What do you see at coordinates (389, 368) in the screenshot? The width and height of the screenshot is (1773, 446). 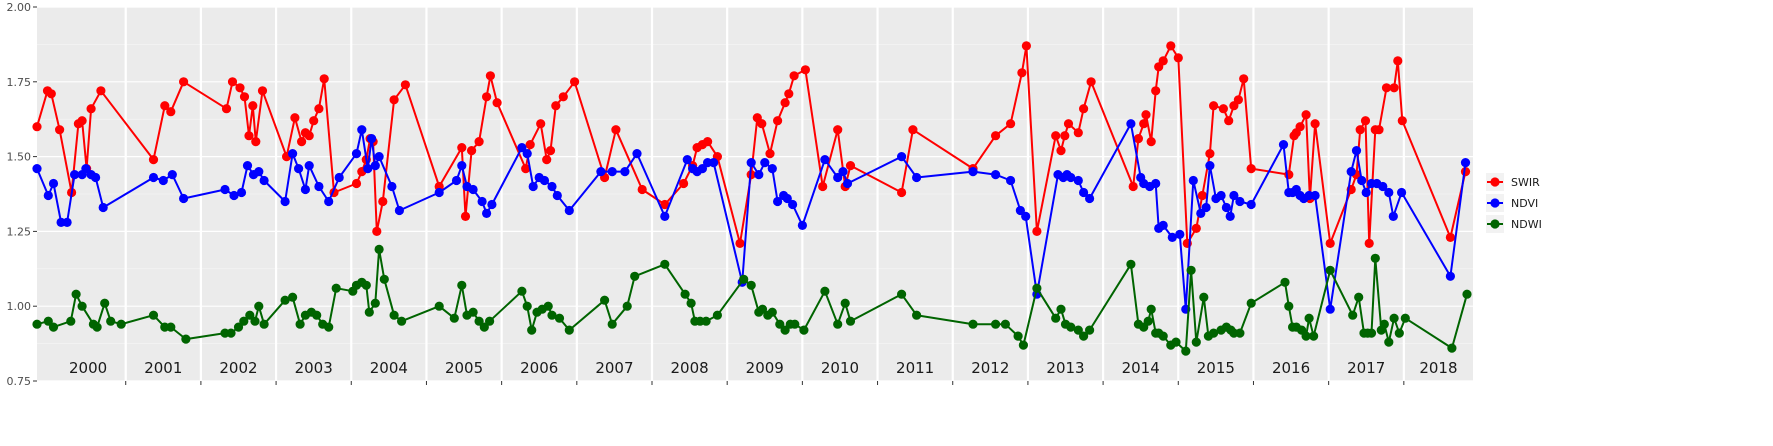 I see `year-label: 2004` at bounding box center [389, 368].